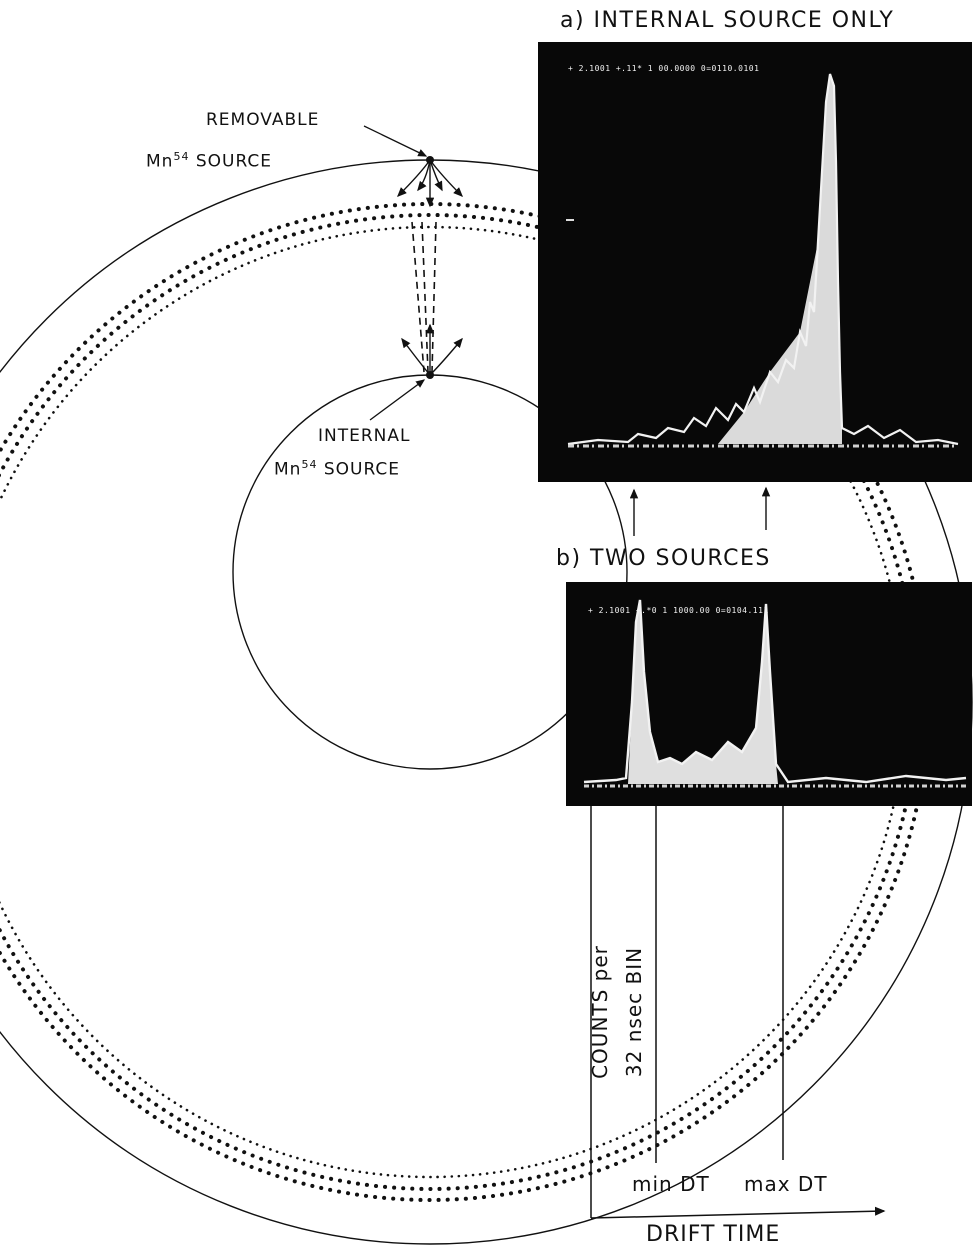 This screenshot has height=1256, width=979. Describe the element at coordinates (671, 1184) in the screenshot. I see `min-dt-label: min DT` at that location.